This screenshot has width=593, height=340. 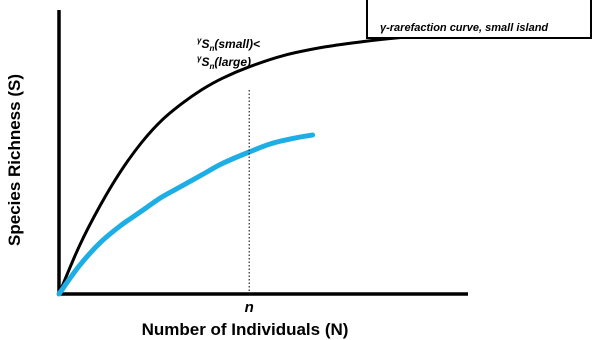 I want to click on x-axis-title: Number of Individuals (N), so click(x=245, y=329).